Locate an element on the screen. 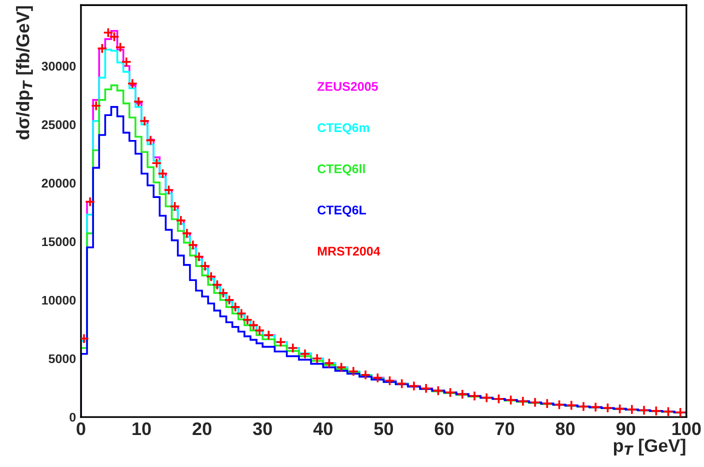 The image size is (704, 467). y-tick-label: 10000 is located at coordinates (59, 300).